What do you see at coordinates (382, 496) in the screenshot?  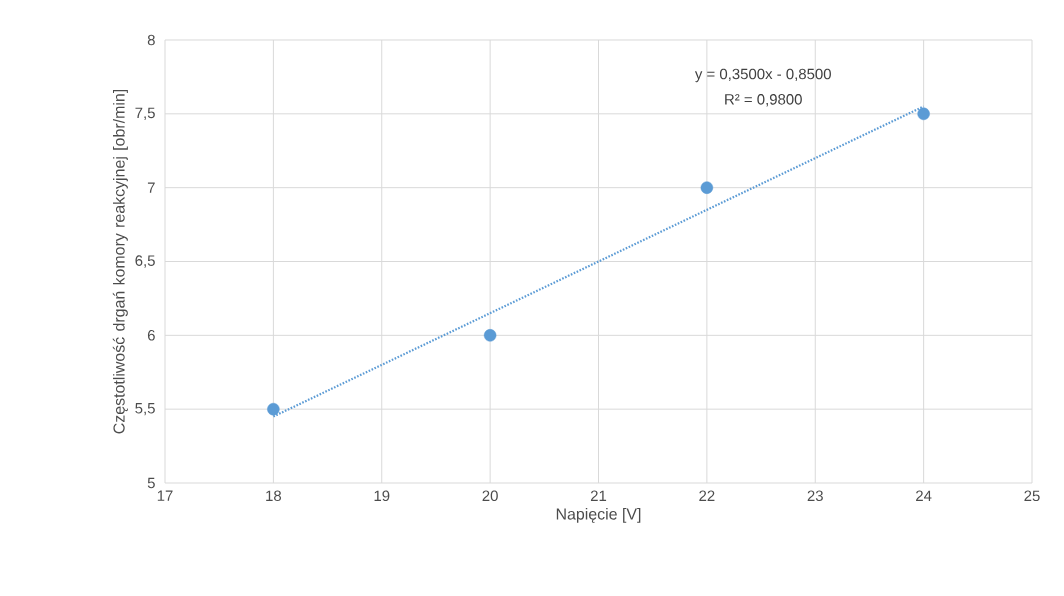 I see `x-tick-label: 19` at bounding box center [382, 496].